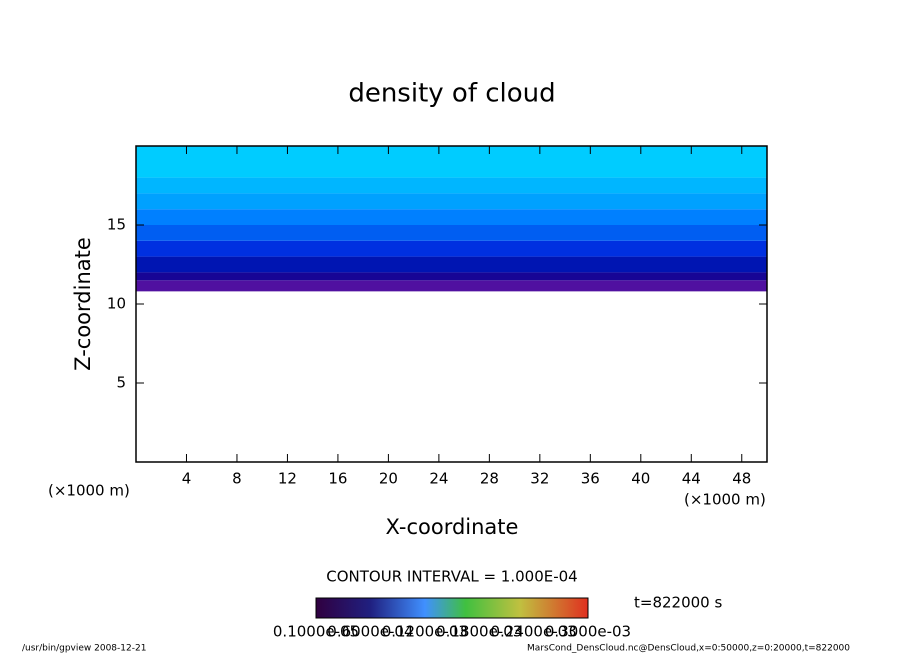  Describe the element at coordinates (539, 479) in the screenshot. I see `x-tick-label: 32` at that location.